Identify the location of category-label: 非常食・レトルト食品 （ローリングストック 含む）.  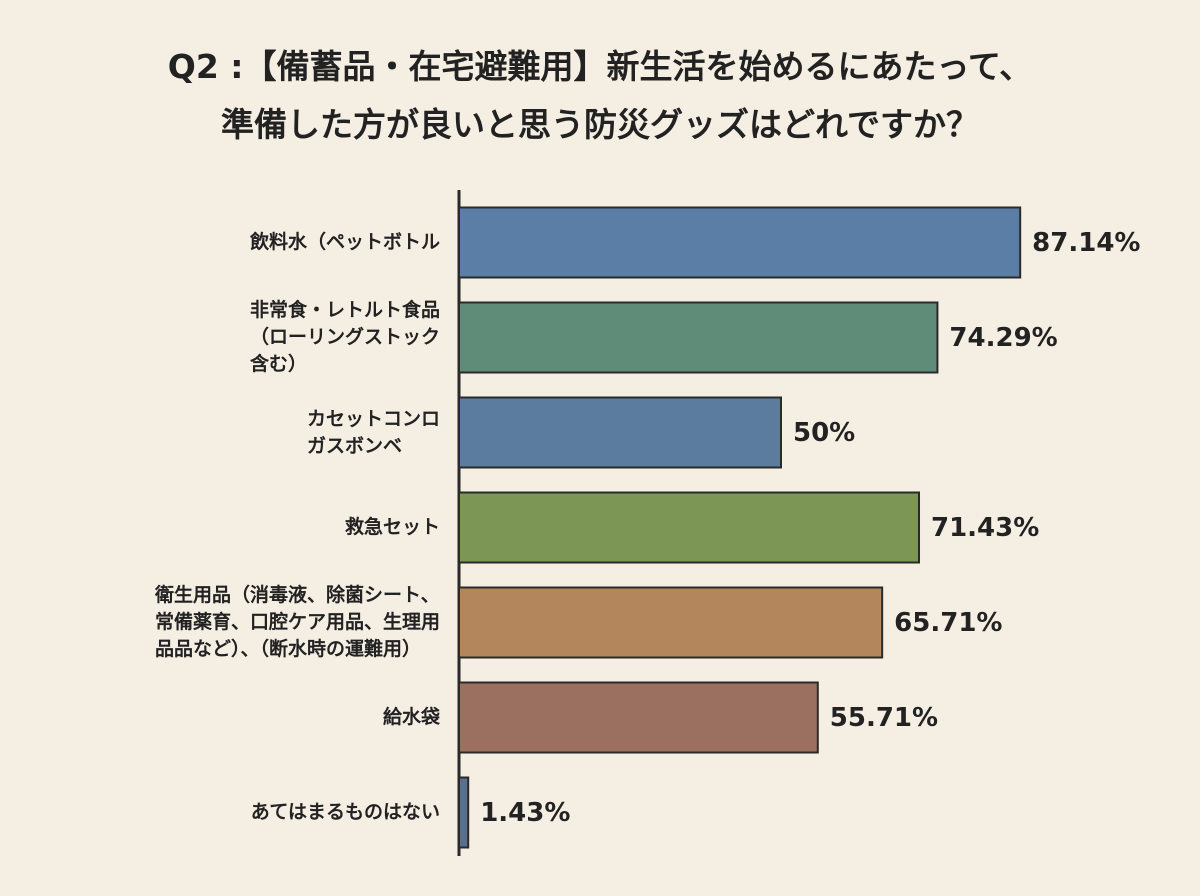
(240, 338).